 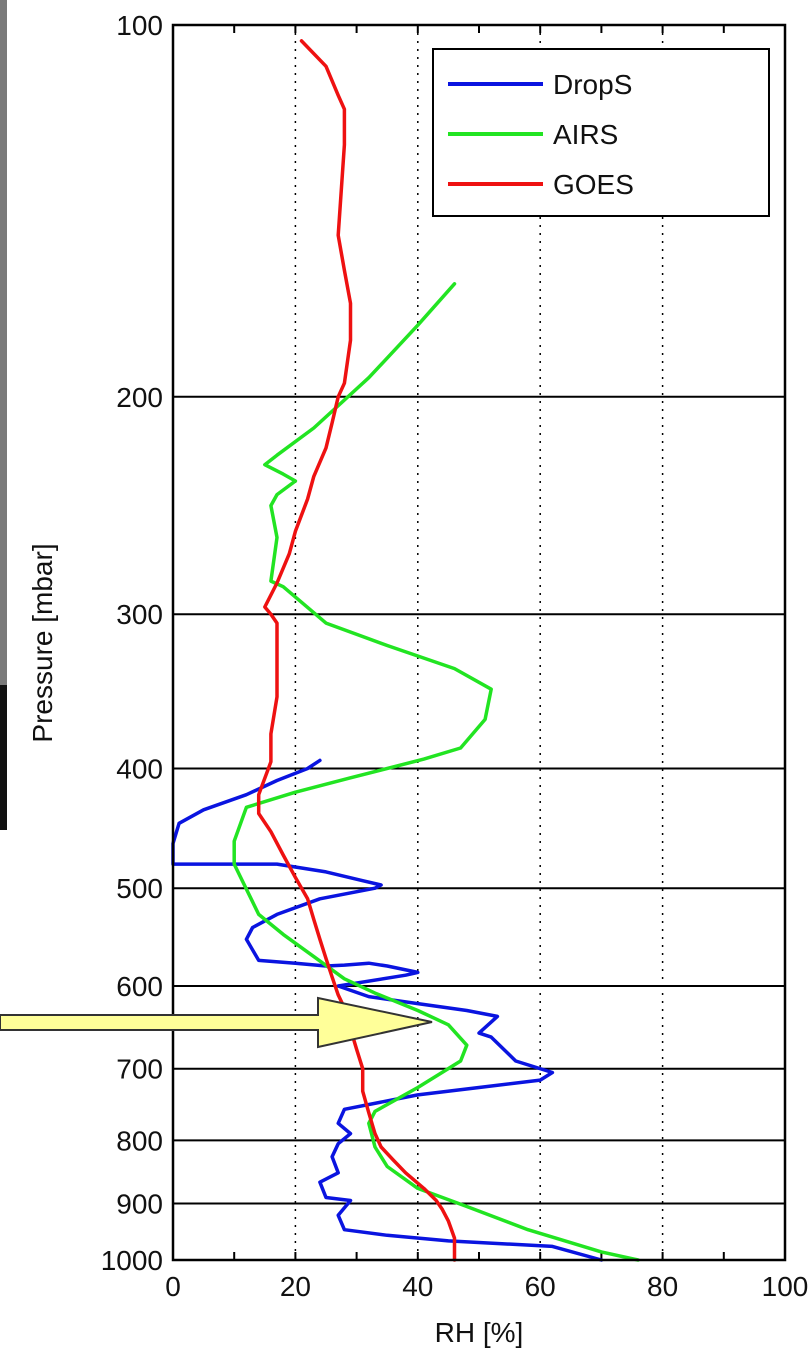 What do you see at coordinates (585, 134) in the screenshot?
I see `legend-label-airs: AIRS` at bounding box center [585, 134].